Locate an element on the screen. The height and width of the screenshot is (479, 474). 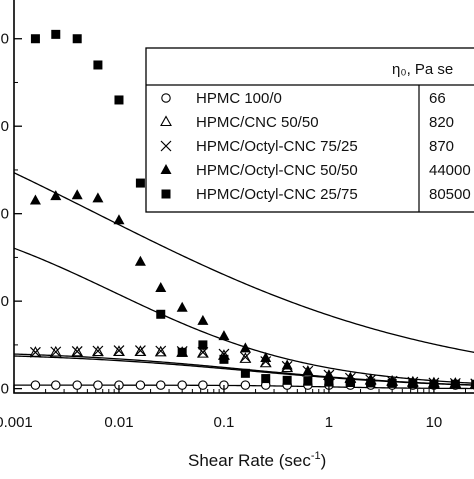
x-tick-label-3: 0.1 is located at coordinates (224, 422).